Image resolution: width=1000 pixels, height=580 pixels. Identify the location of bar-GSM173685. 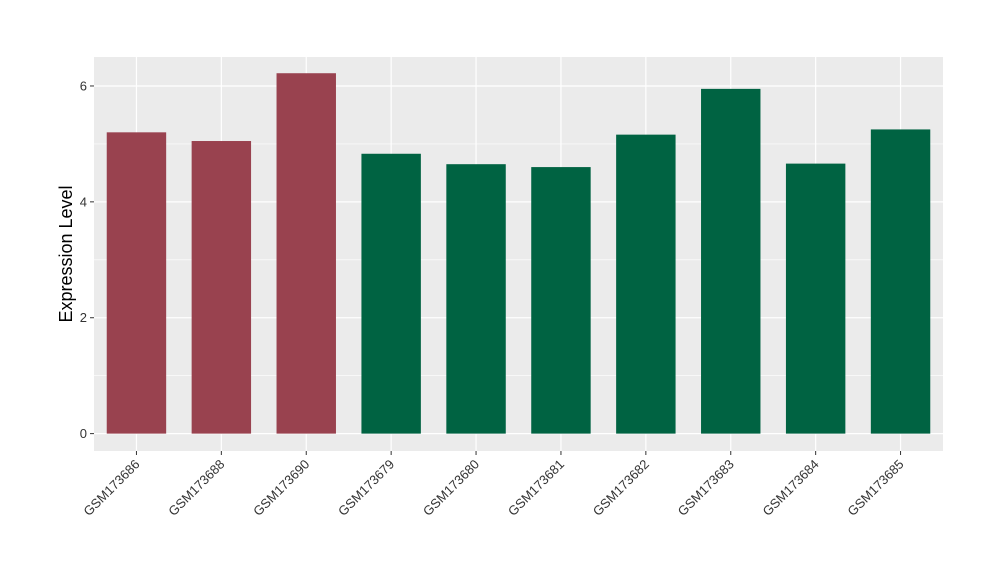
(900, 281).